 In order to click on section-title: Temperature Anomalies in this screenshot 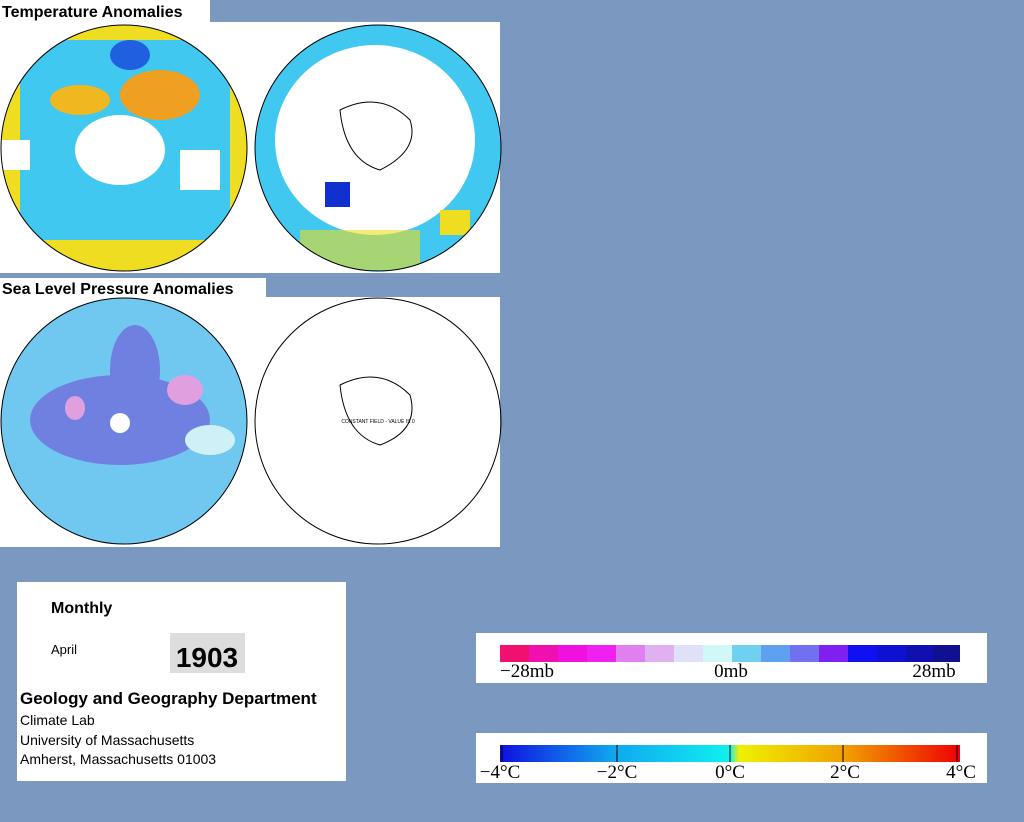, I will do `click(92, 12)`.